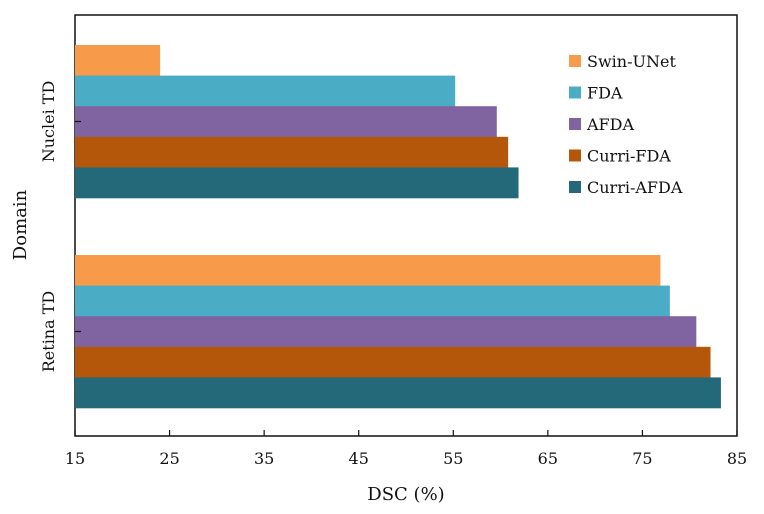 The image size is (764, 514). I want to click on x-tick-label: 45, so click(359, 458).